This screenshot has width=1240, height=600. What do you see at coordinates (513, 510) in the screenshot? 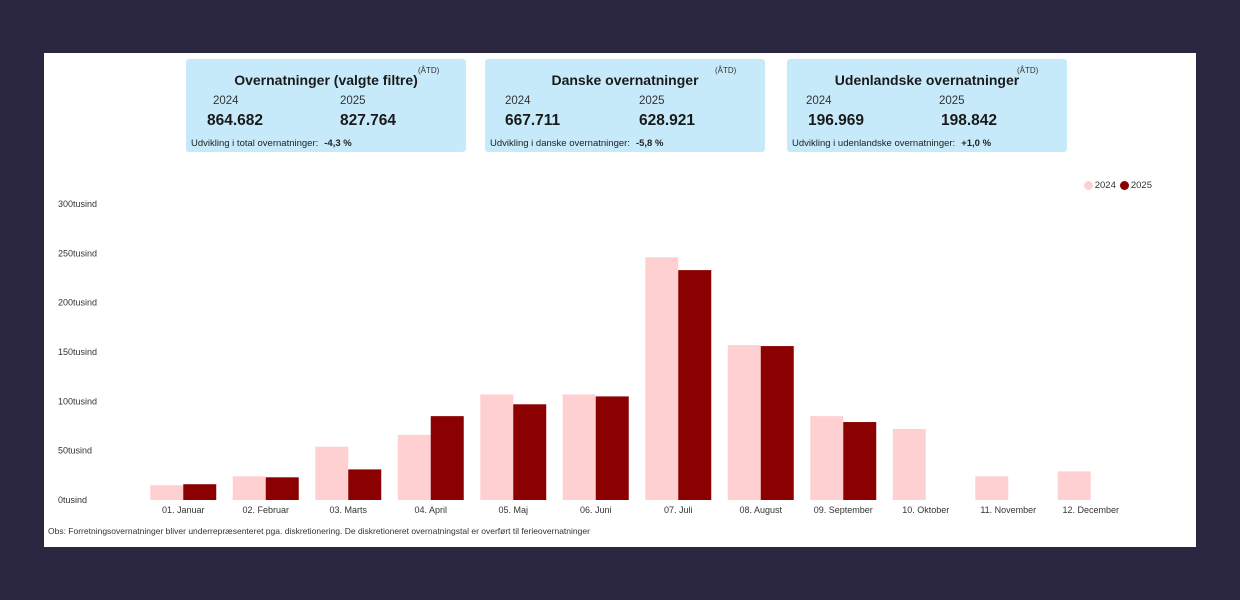
I see `x-tick-label: 05. Maj` at bounding box center [513, 510].